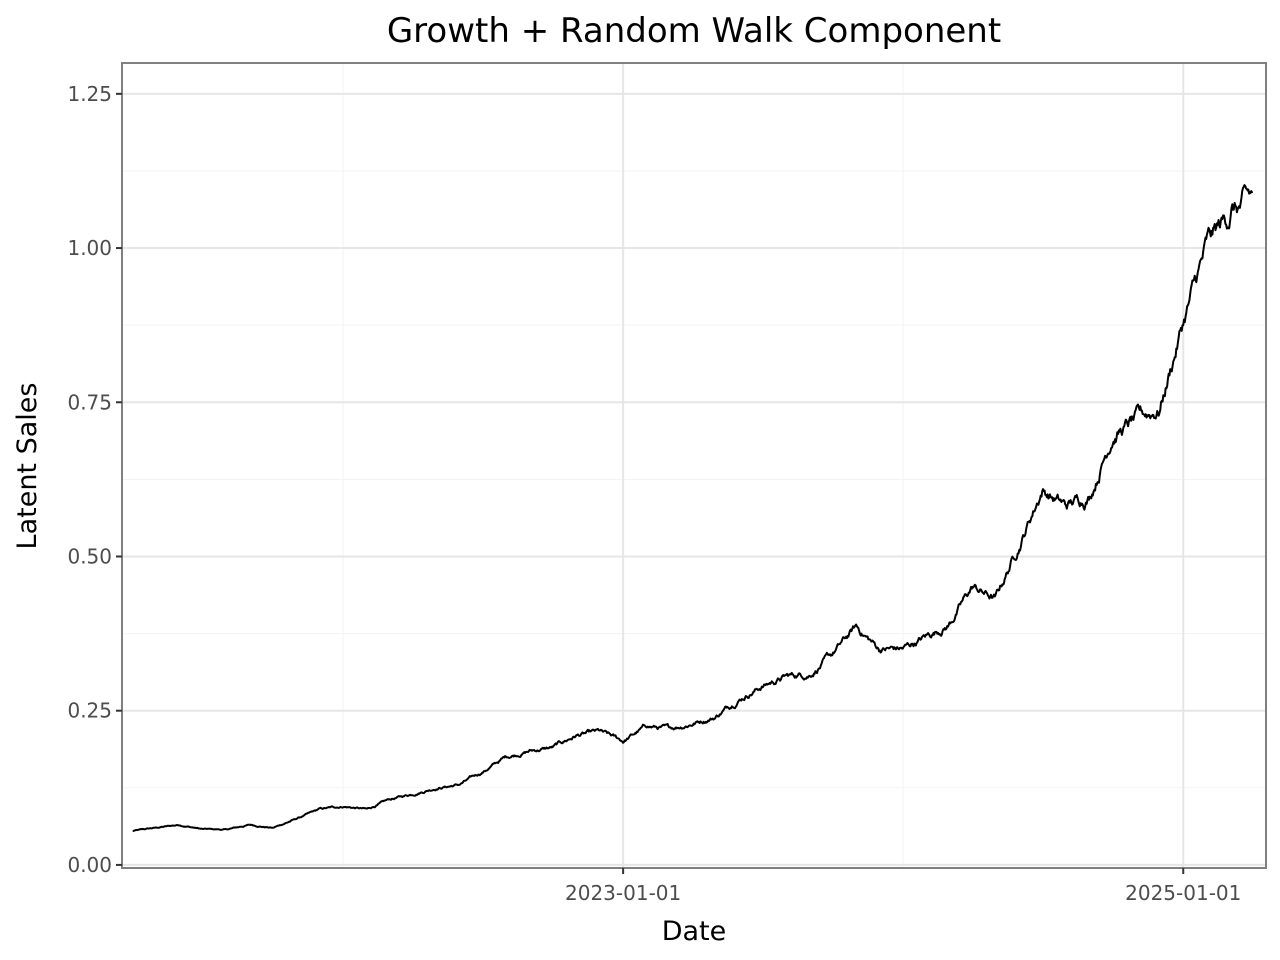 The image size is (1280, 960). I want to click on y-tick-label: 0.00, so click(89, 865).